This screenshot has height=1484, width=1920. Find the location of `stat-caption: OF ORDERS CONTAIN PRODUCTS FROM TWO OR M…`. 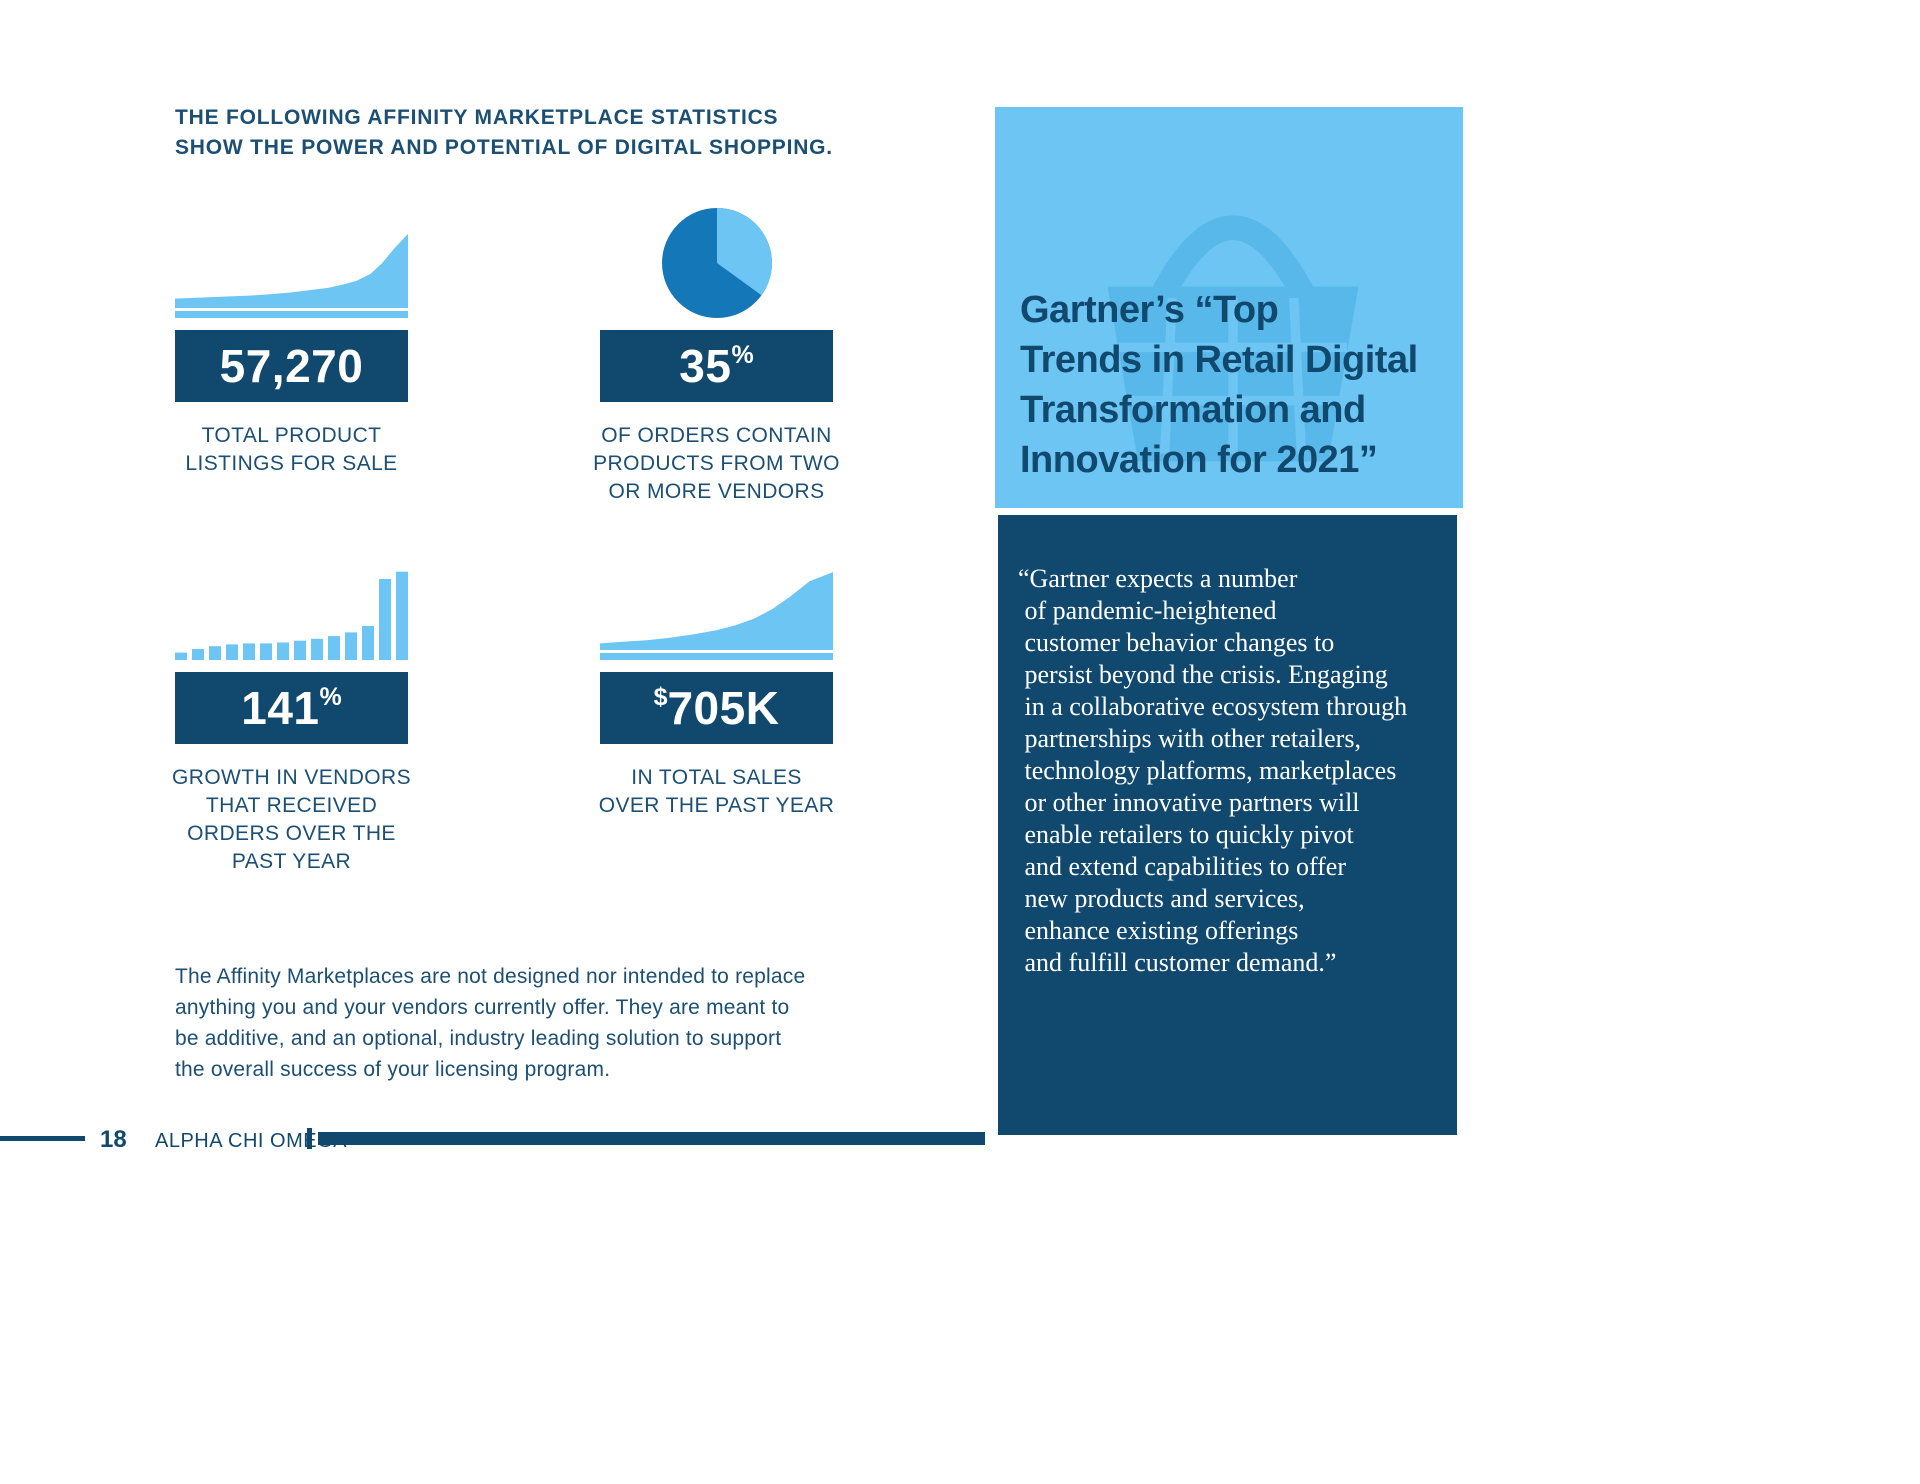

stat-caption: OF ORDERS CONTAIN PRODUCTS FROM TWO OR M… is located at coordinates (716, 463).